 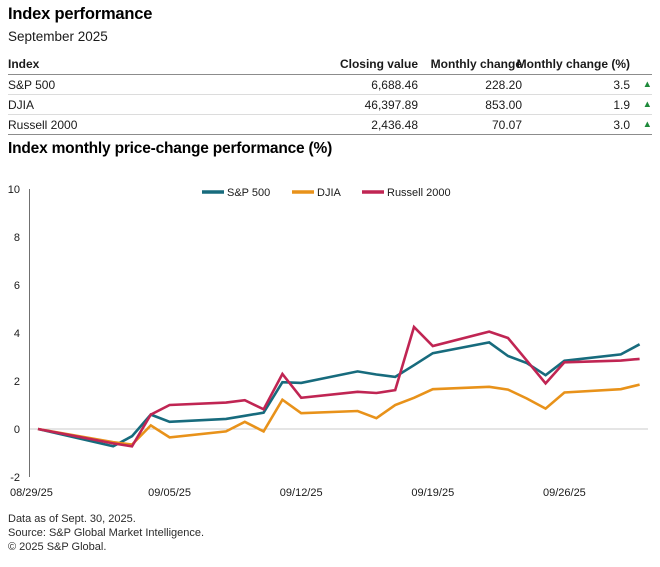 I want to click on cell-index-name: DJIA, so click(x=21, y=105).